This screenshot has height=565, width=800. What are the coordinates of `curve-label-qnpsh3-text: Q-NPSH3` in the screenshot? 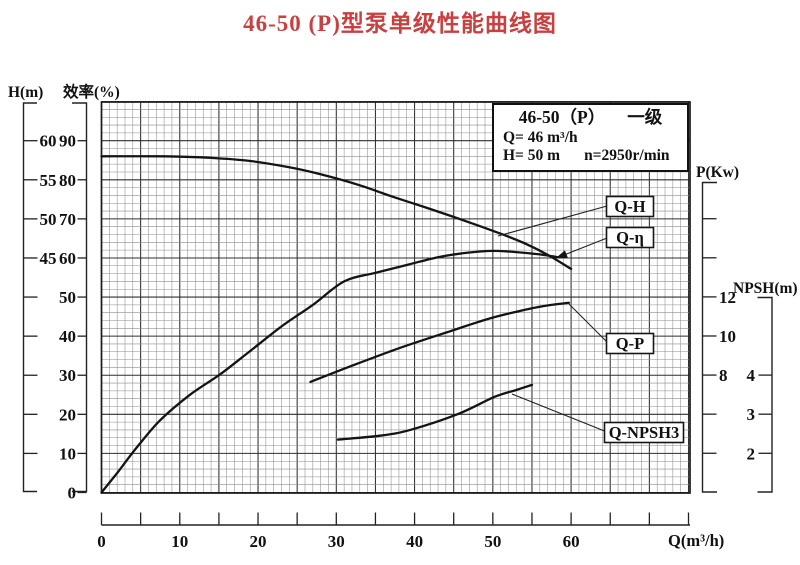 It's located at (644, 432).